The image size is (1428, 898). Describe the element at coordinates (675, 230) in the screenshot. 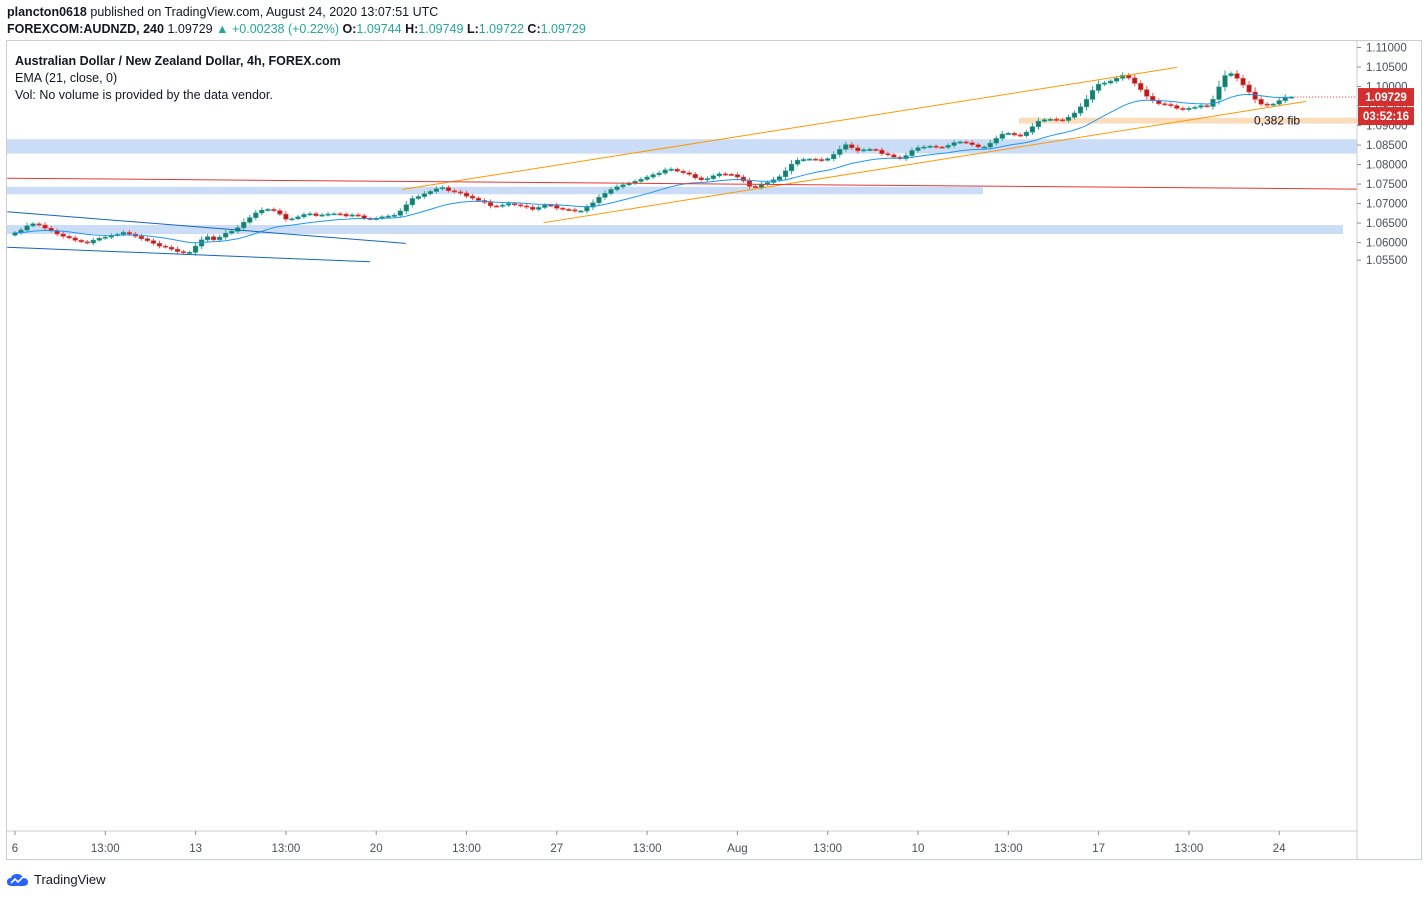

I see `lower-zone` at that location.